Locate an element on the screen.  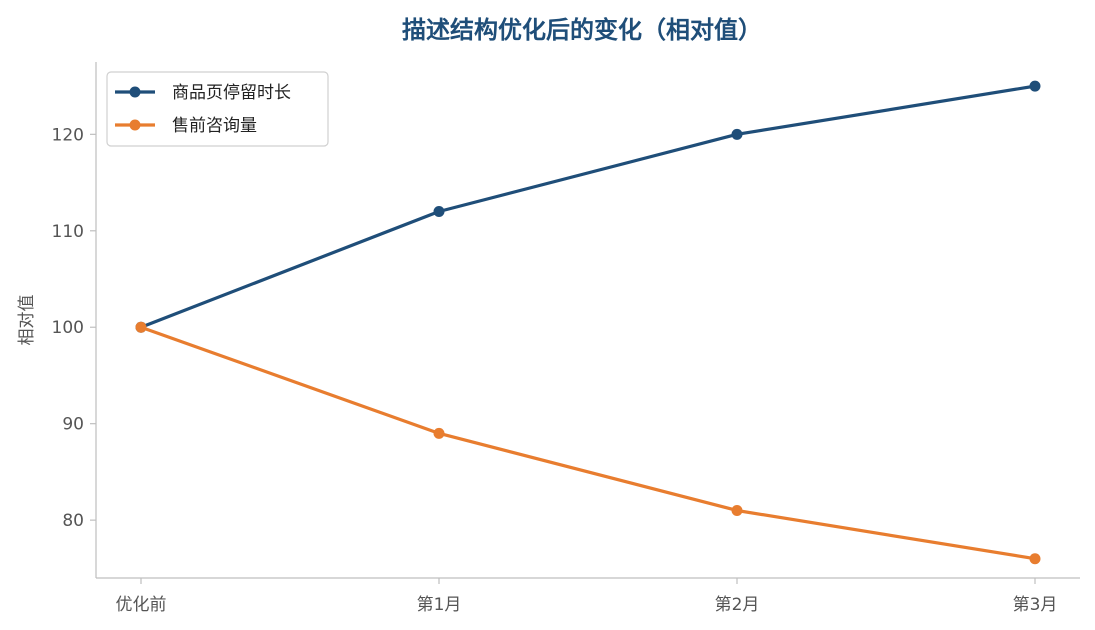
y-tick-label: 100 is located at coordinates (68, 328).